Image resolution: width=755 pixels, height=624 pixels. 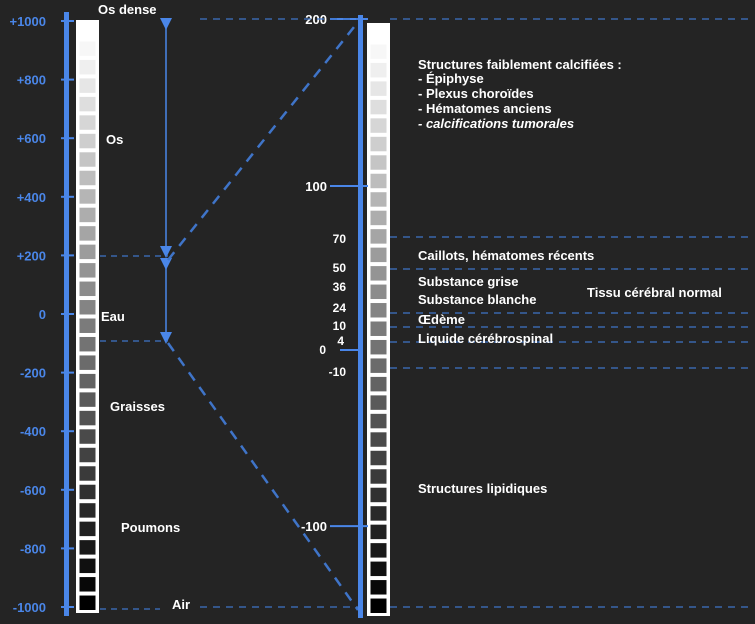 I want to click on left-tissue-label: Eau, so click(x=113, y=316).